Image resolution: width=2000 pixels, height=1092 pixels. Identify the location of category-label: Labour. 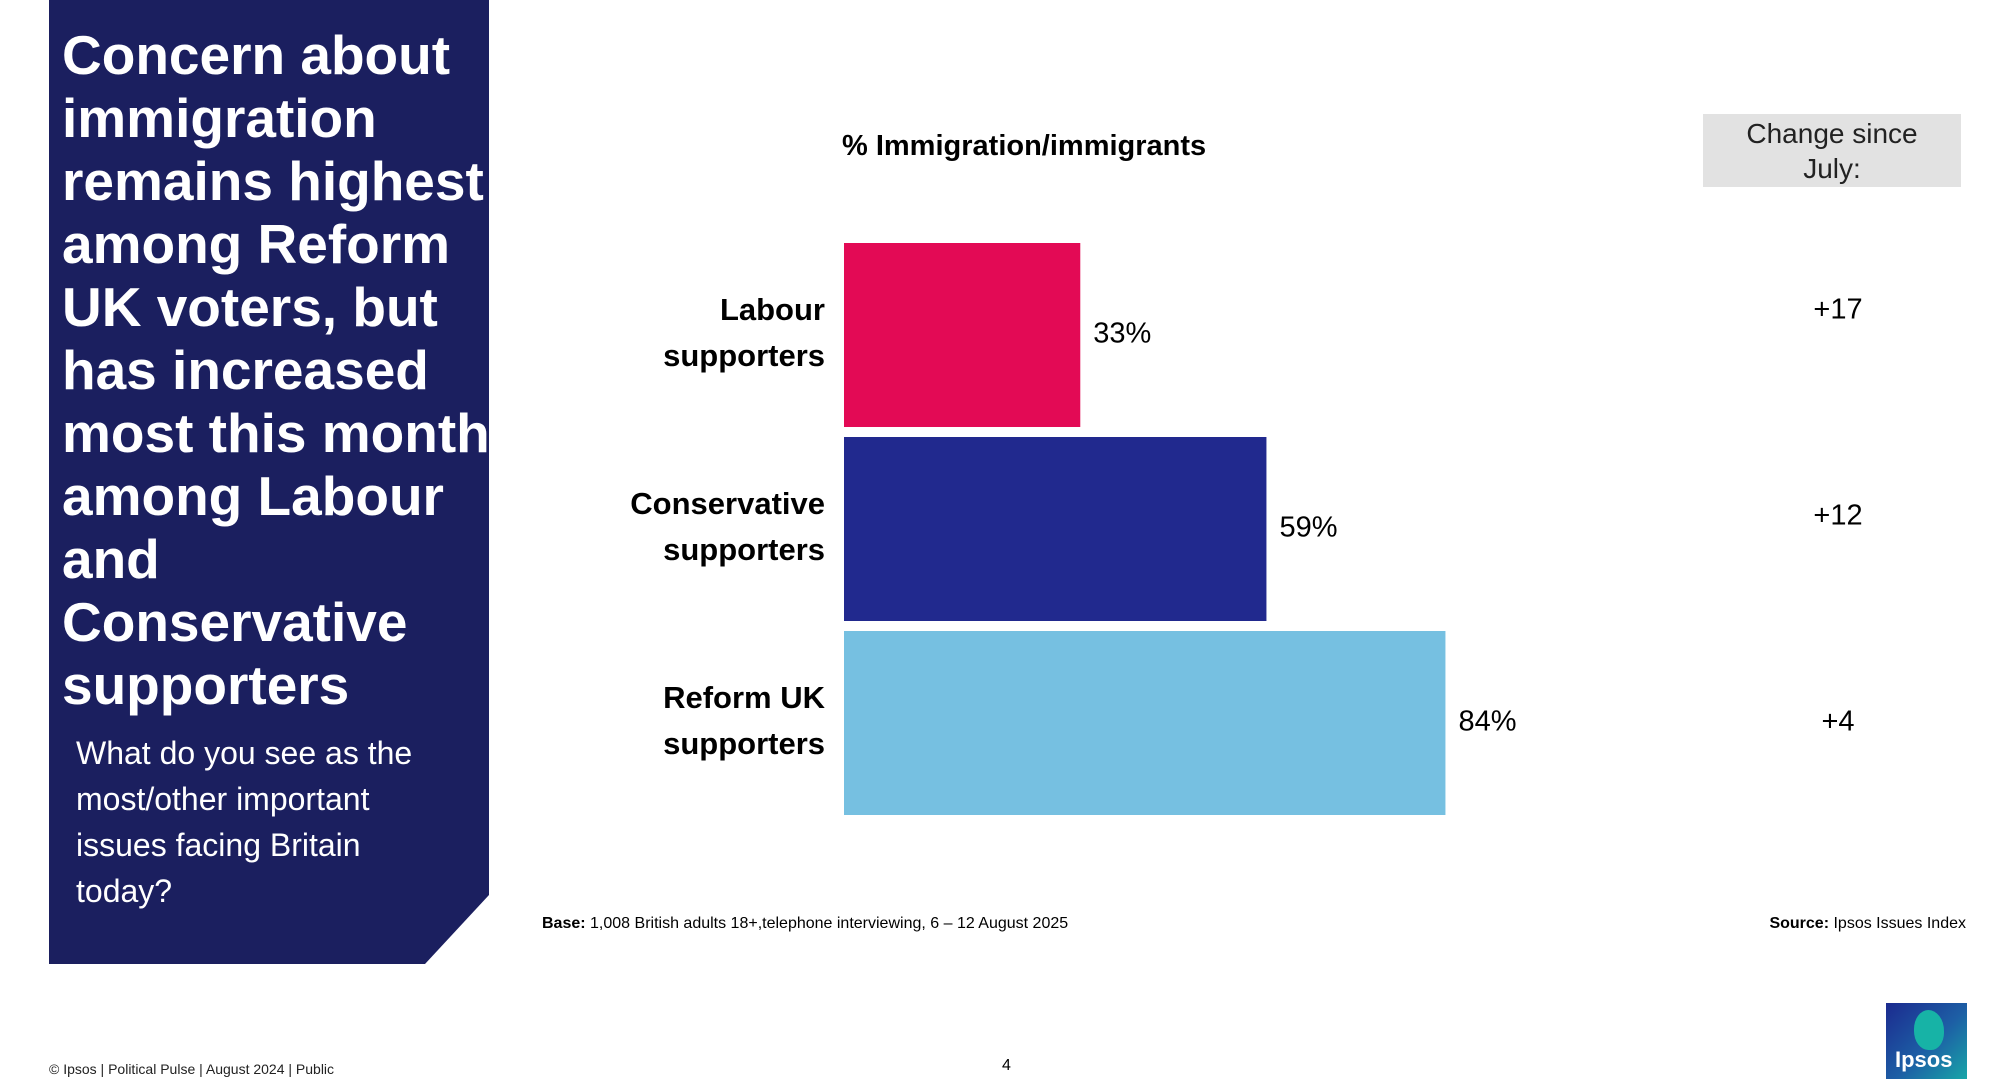
(772, 309).